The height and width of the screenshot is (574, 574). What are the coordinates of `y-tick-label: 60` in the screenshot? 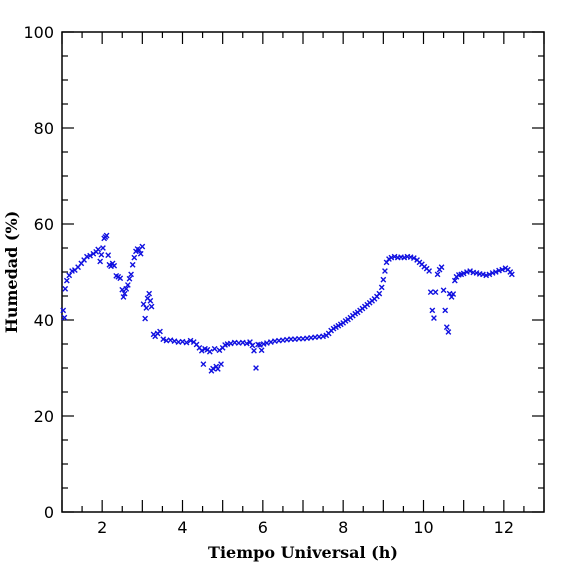 It's located at (44, 224).